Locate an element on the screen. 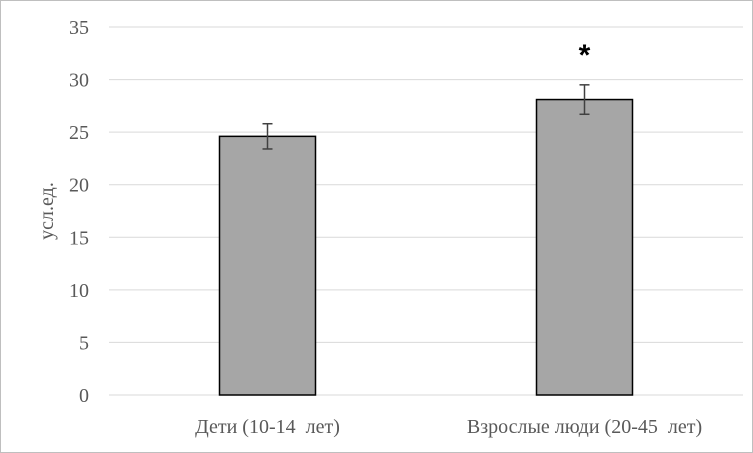 The width and height of the screenshot is (753, 453). y-tick-label: 0 is located at coordinates (84, 396).